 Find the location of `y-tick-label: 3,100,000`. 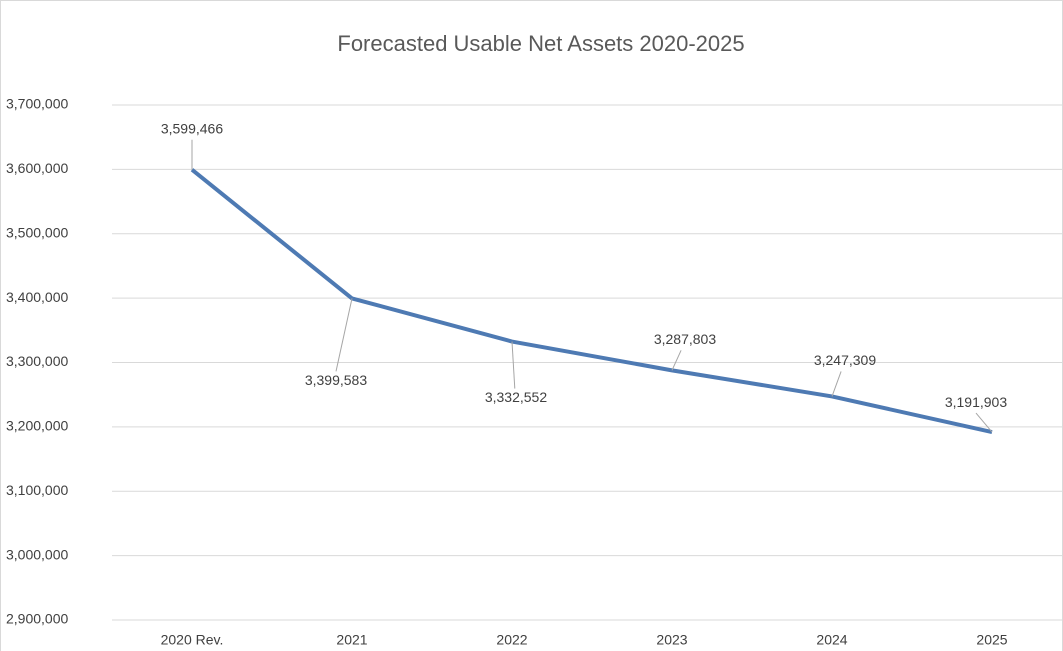

y-tick-label: 3,100,000 is located at coordinates (37, 490).